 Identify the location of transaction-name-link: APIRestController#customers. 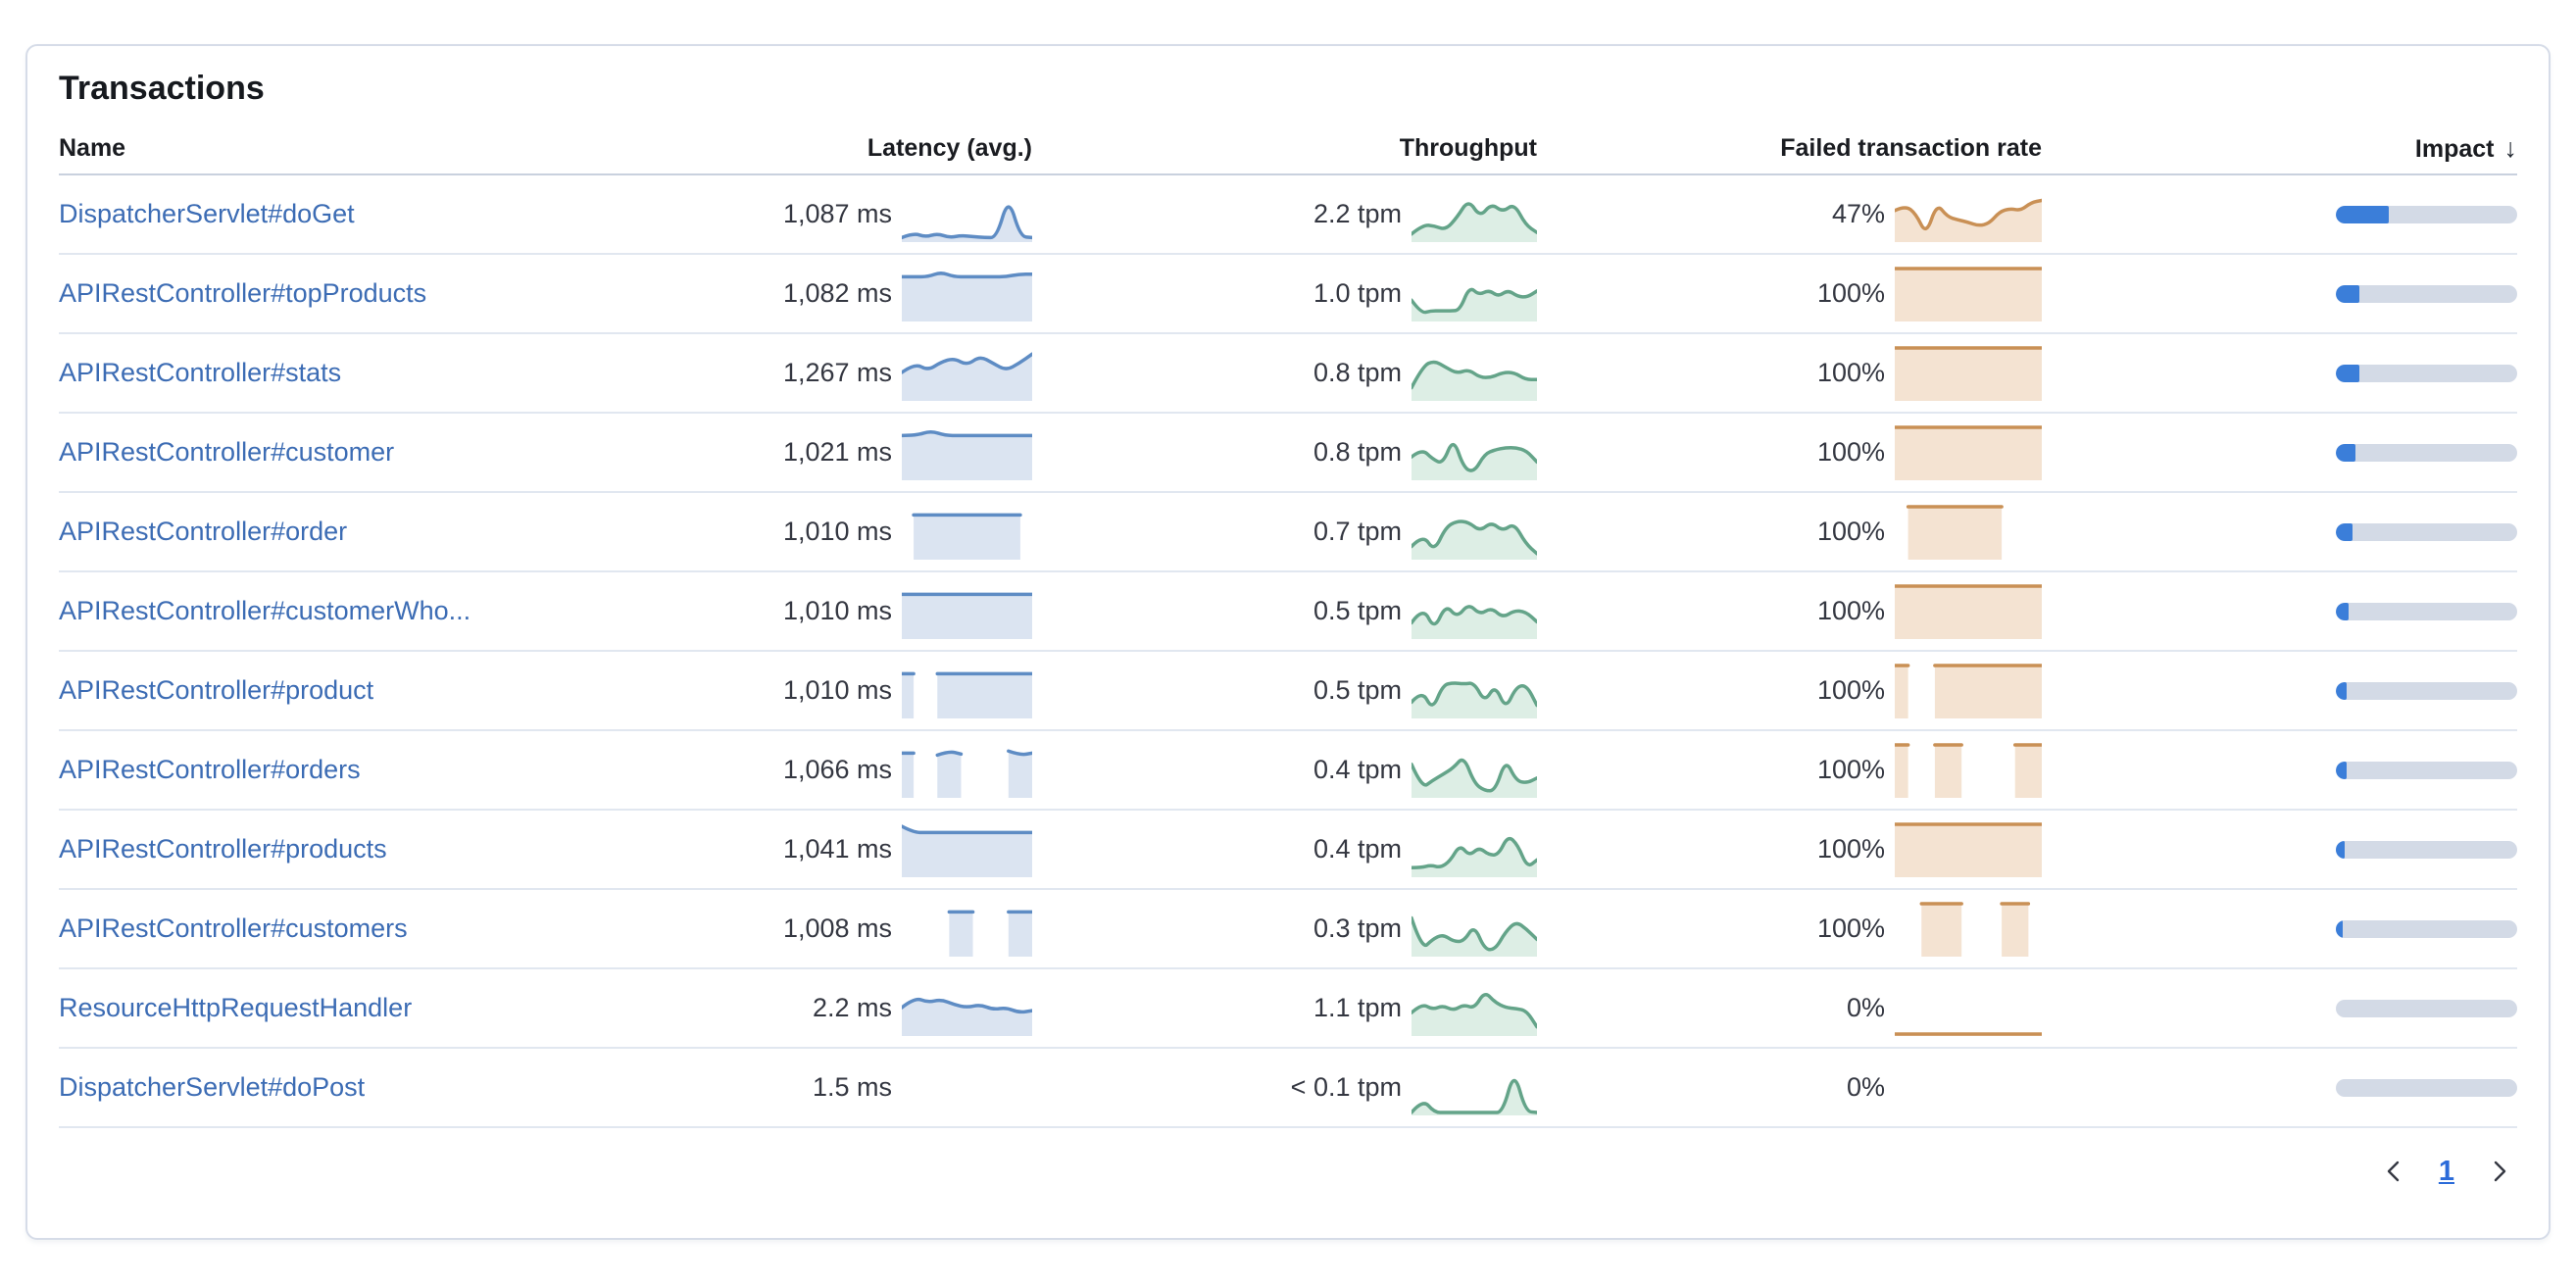
(233, 928).